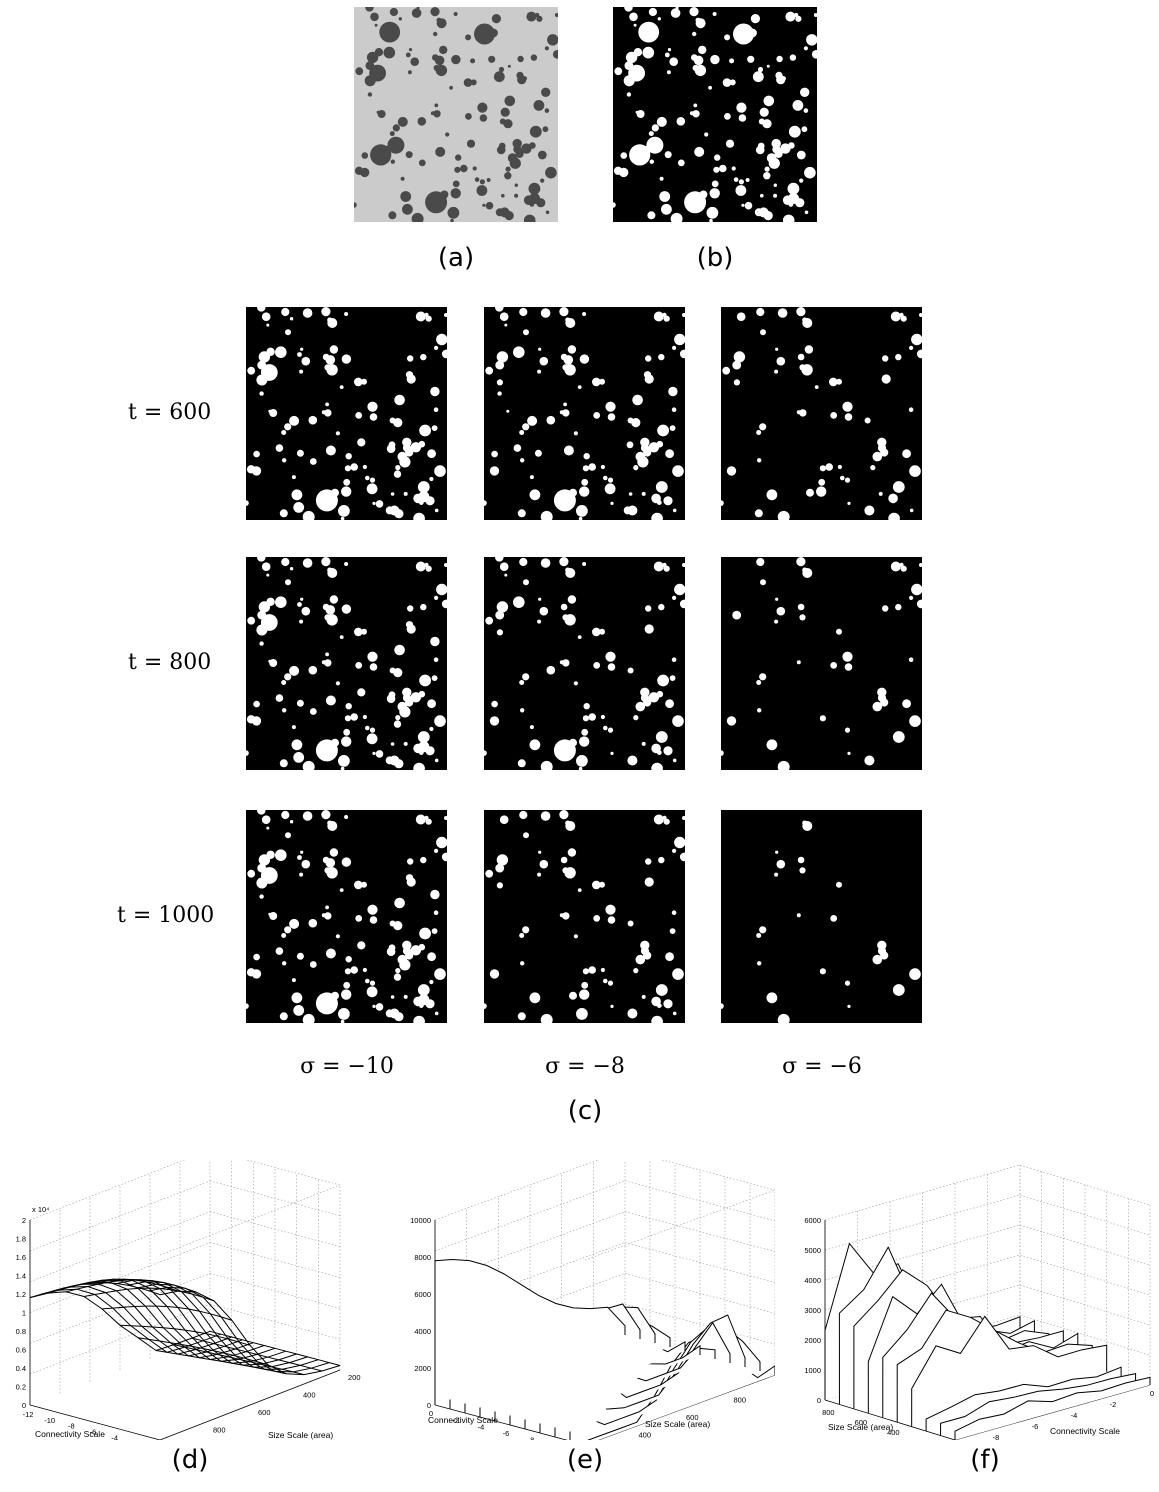  I want to click on z-tick: 10000, so click(420, 1220).